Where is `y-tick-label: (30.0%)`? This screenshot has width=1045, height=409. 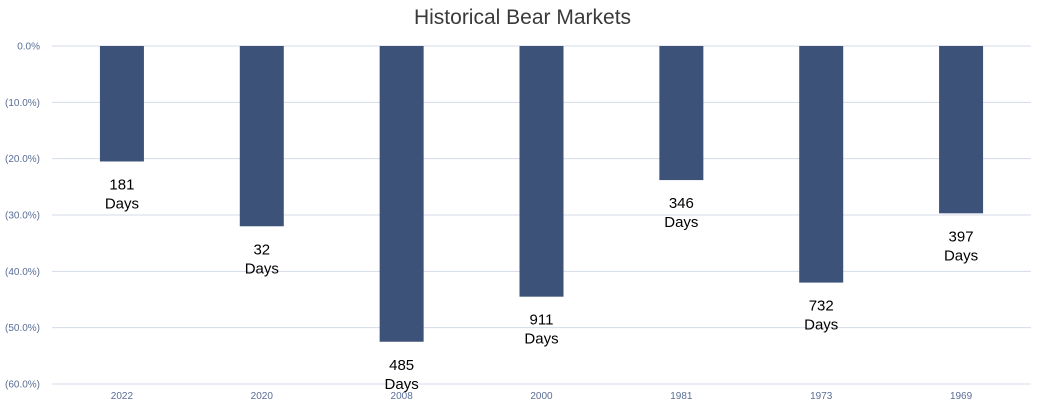 y-tick-label: (30.0%) is located at coordinates (22, 216).